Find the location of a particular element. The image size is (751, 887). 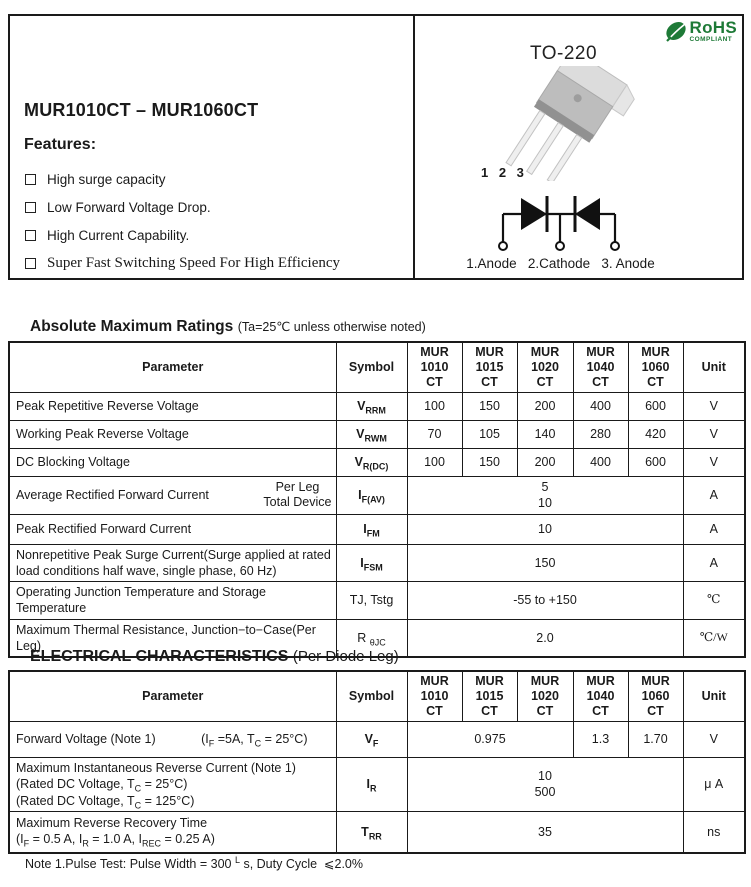

rohs-badge: RoHS COMPLIANT is located at coordinates (700, 31).